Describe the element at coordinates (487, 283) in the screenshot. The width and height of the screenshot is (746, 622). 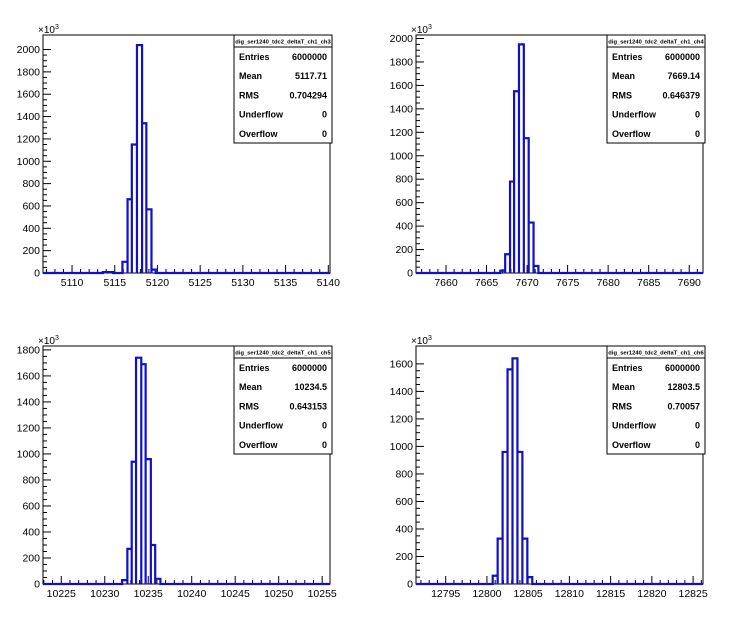
I see `x-tick-label: 7665` at that location.